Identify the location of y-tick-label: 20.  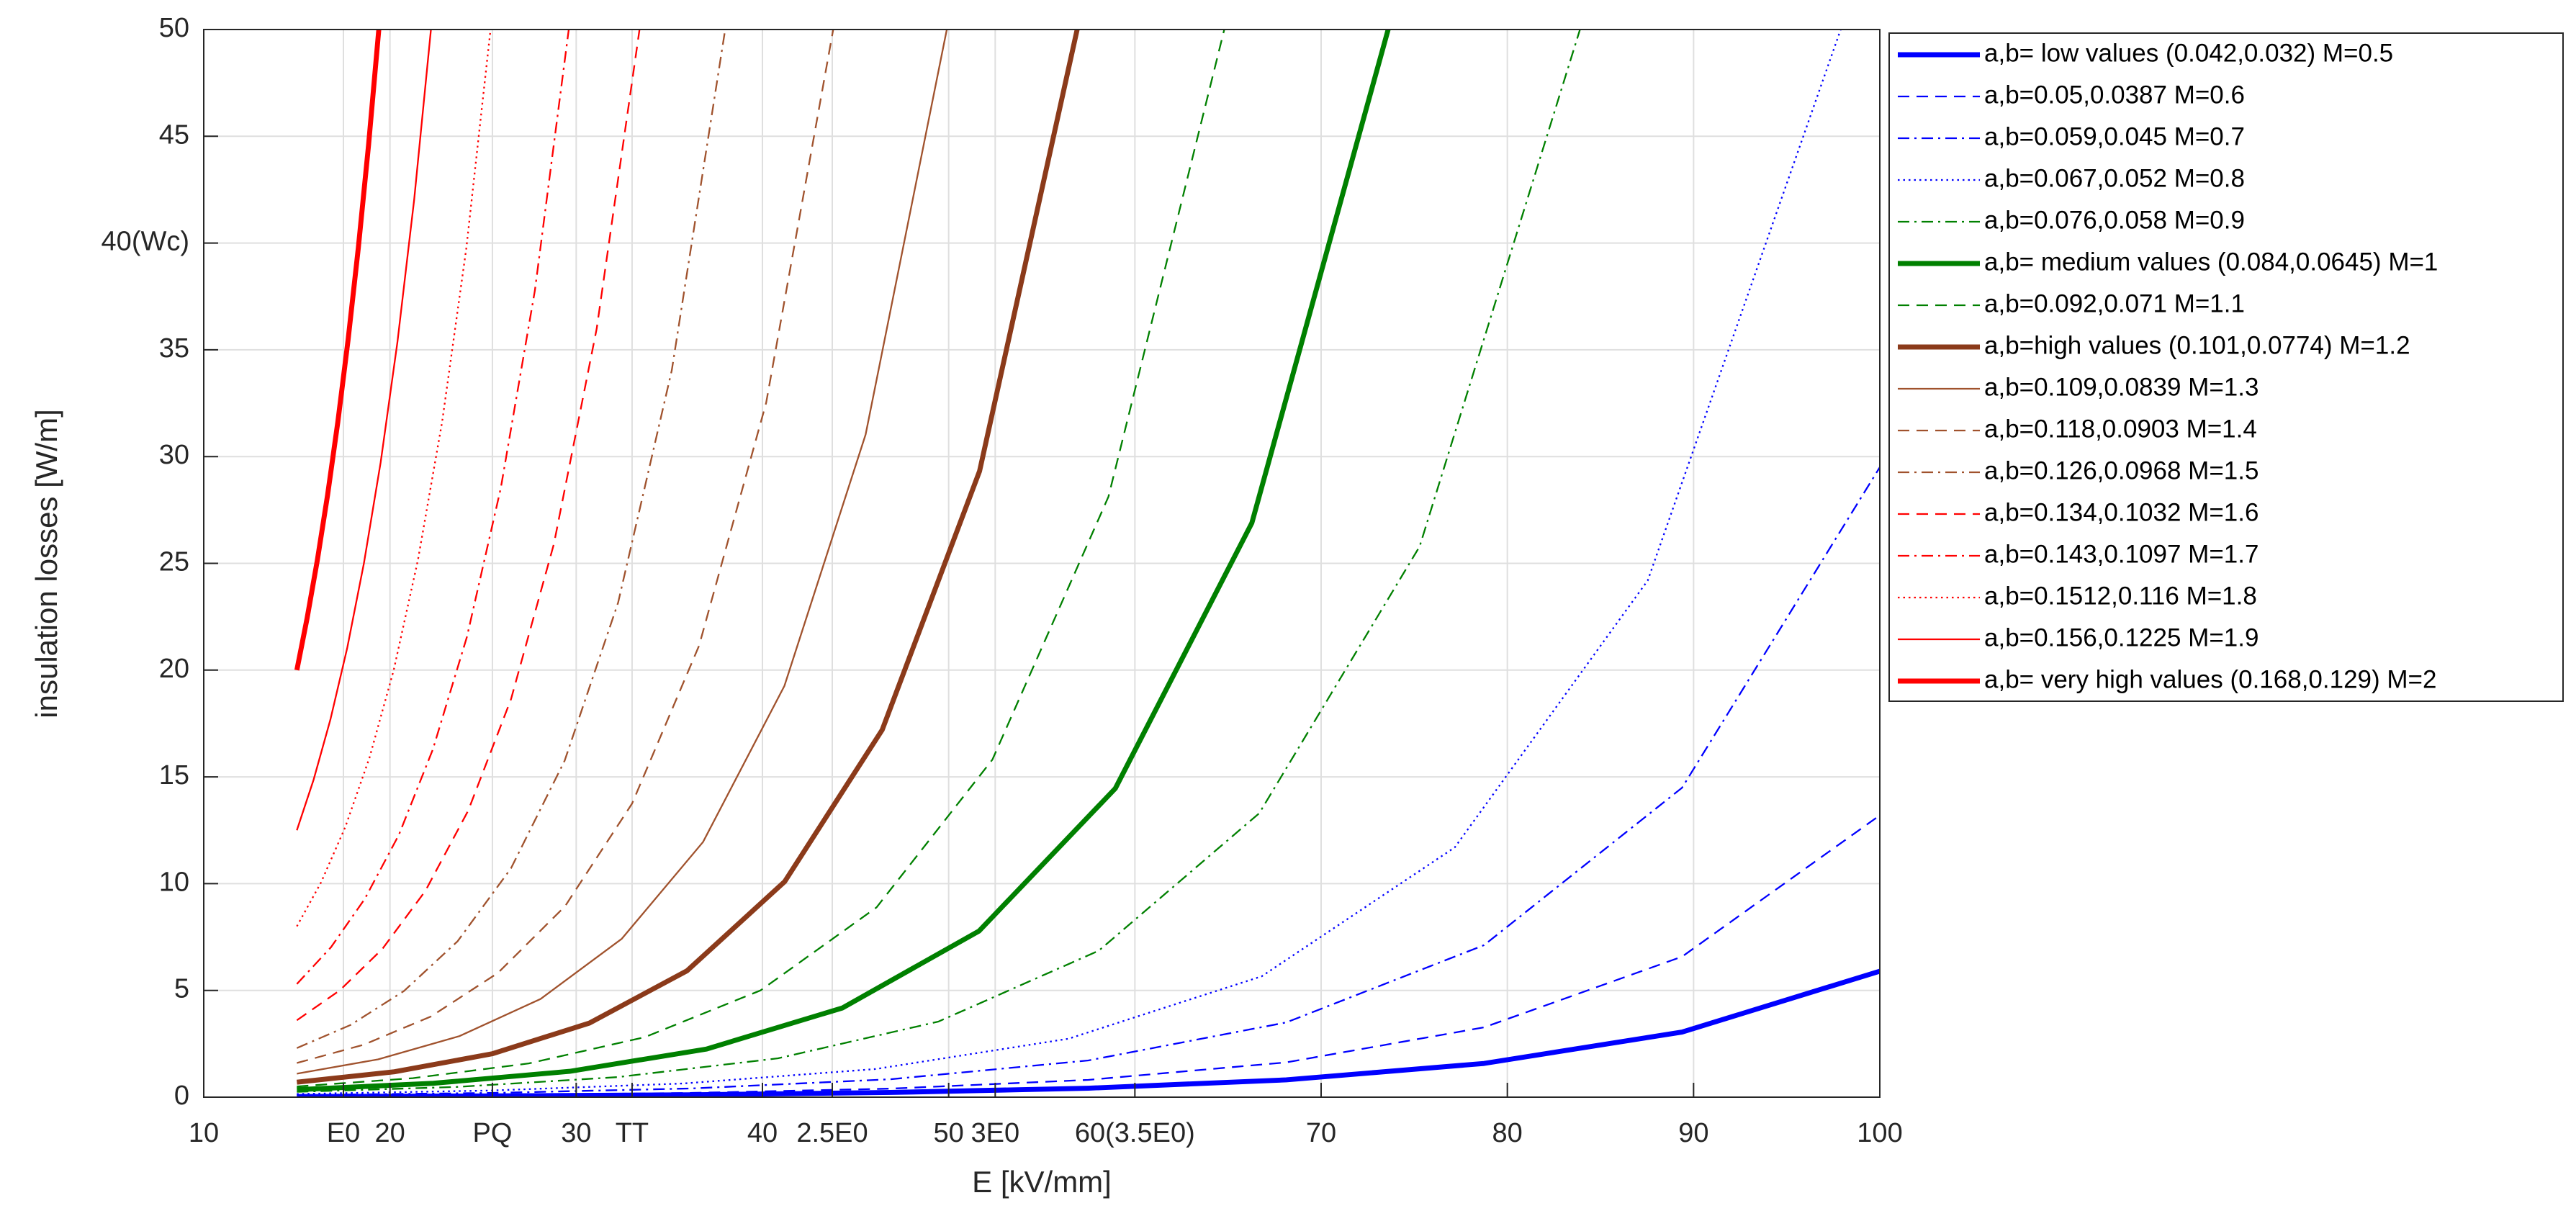
(174, 669).